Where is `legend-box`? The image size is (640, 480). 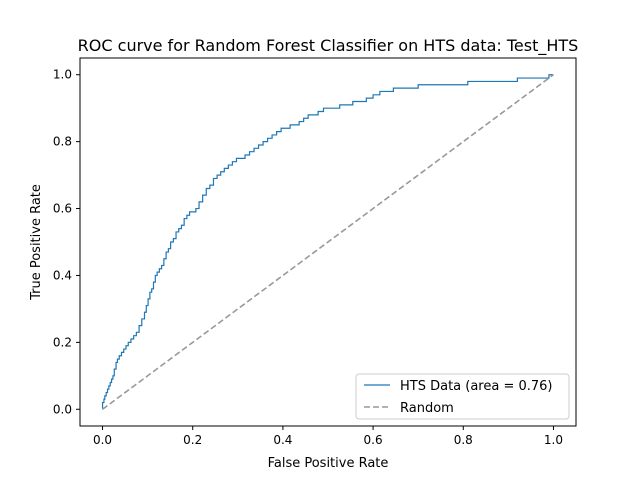 legend-box is located at coordinates (462, 396).